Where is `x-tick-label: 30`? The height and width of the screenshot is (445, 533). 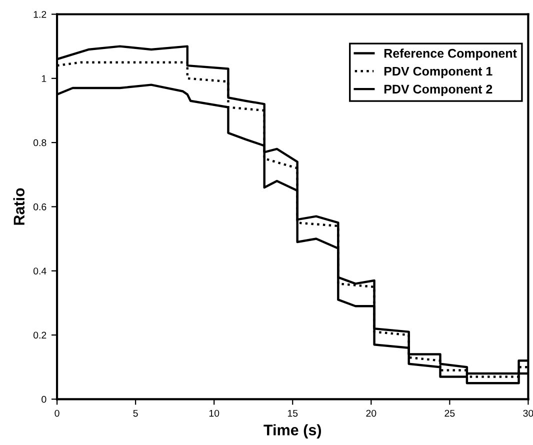 x-tick-label: 30 is located at coordinates (528, 413).